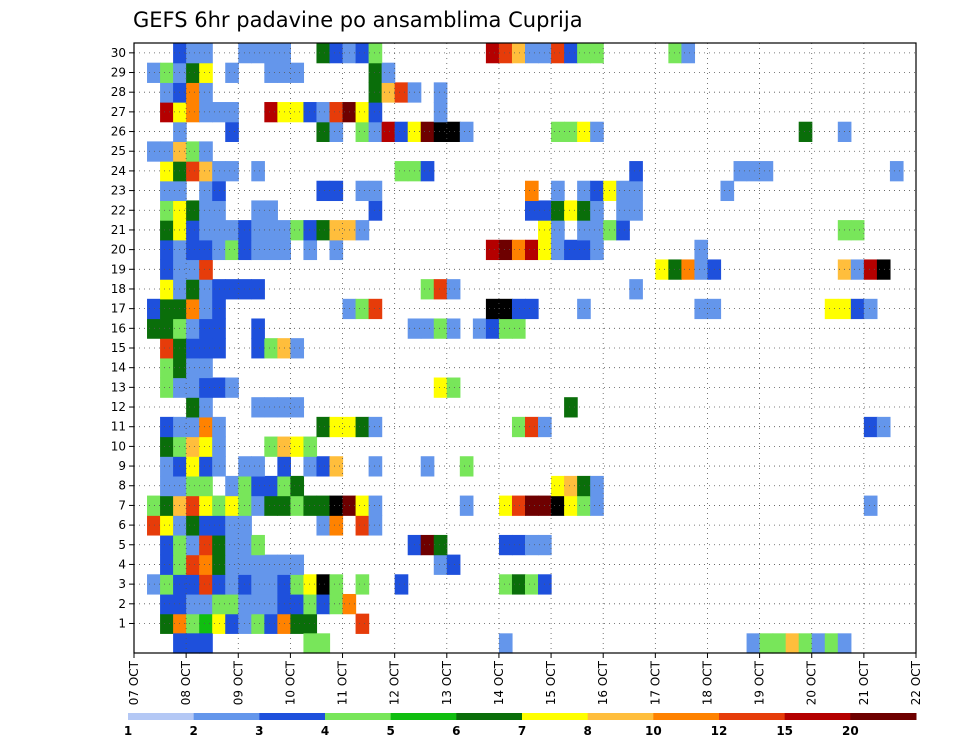  What do you see at coordinates (655, 682) in the screenshot?
I see `x-tick-label: 17 OCT` at bounding box center [655, 682].